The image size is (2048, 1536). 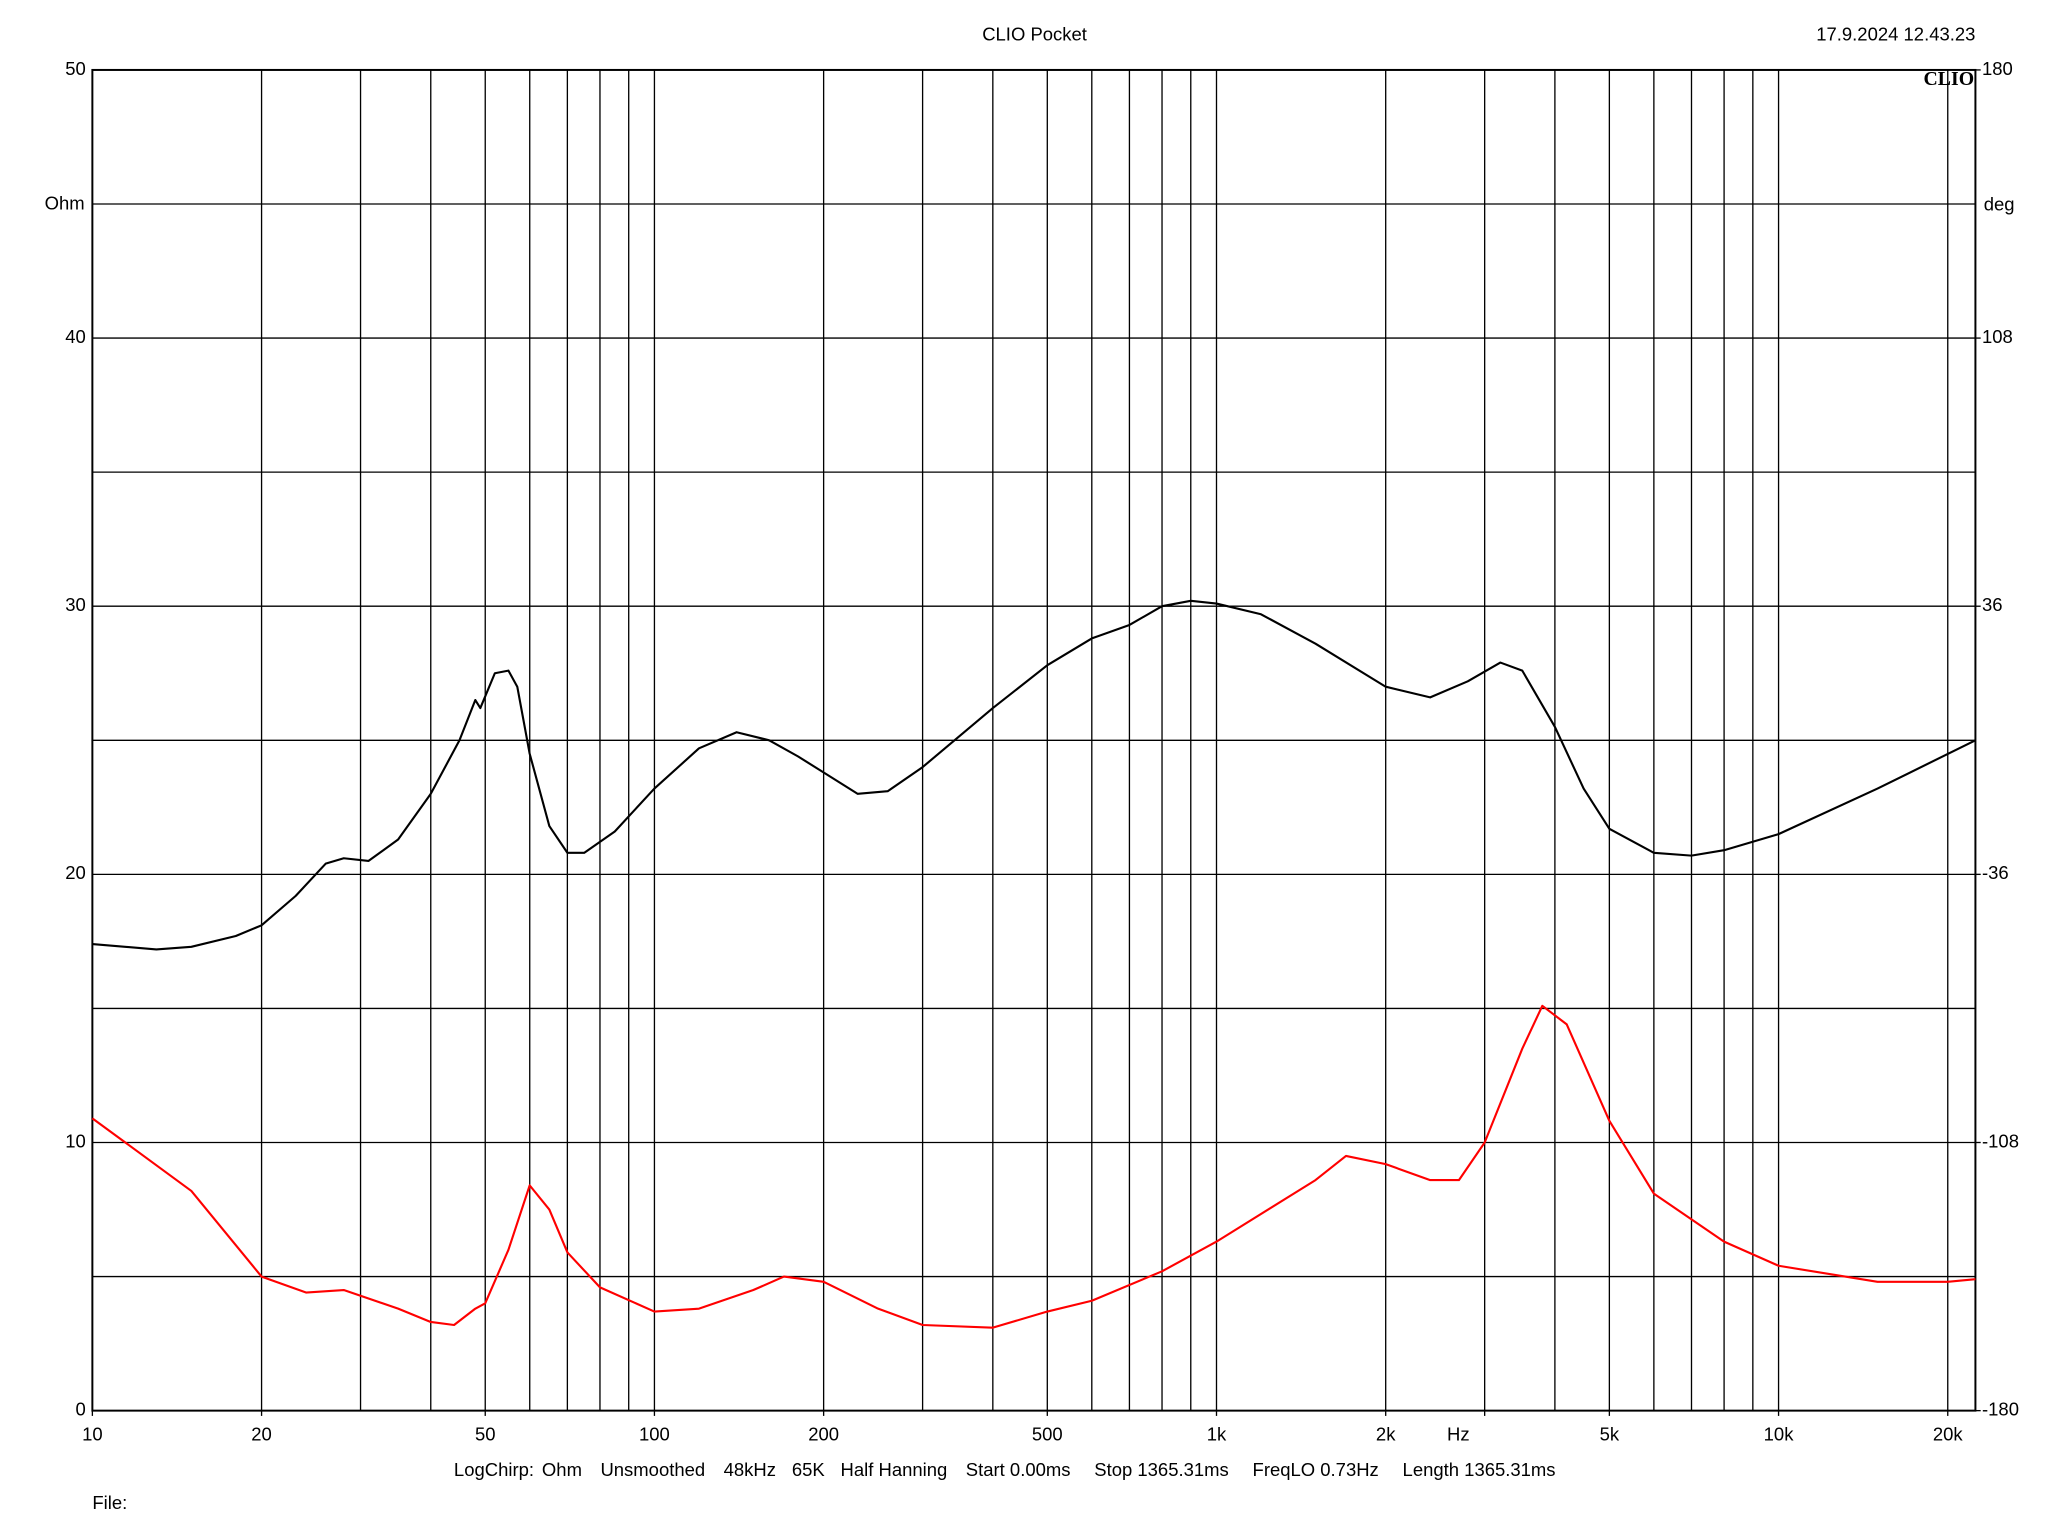 What do you see at coordinates (750, 1469) in the screenshot?
I see `footer-item: 48kHz` at bounding box center [750, 1469].